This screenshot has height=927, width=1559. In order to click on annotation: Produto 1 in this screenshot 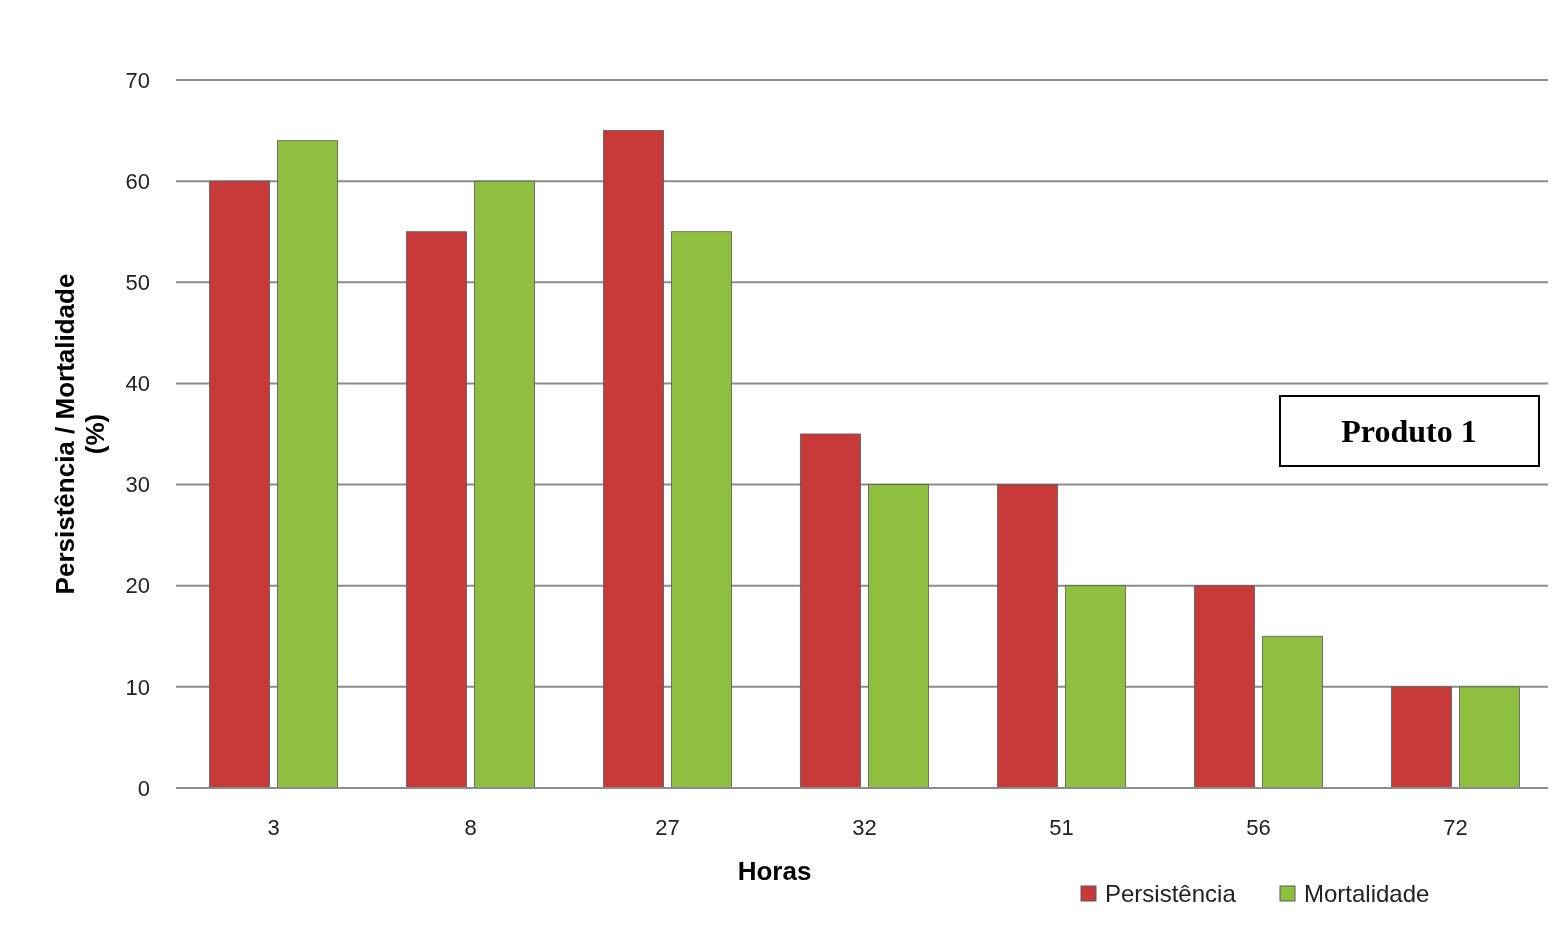, I will do `click(1409, 431)`.